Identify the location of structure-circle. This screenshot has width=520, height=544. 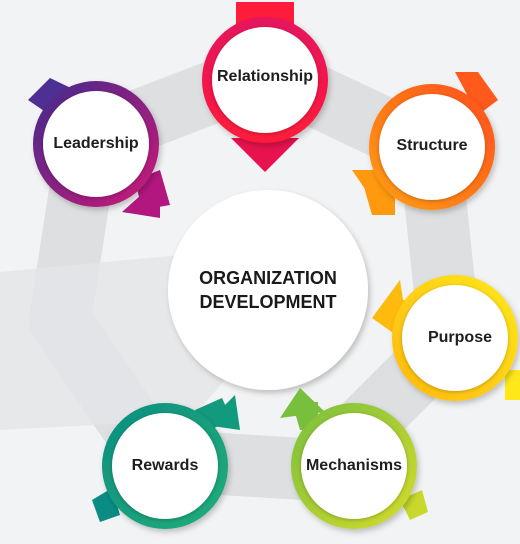
(432, 147).